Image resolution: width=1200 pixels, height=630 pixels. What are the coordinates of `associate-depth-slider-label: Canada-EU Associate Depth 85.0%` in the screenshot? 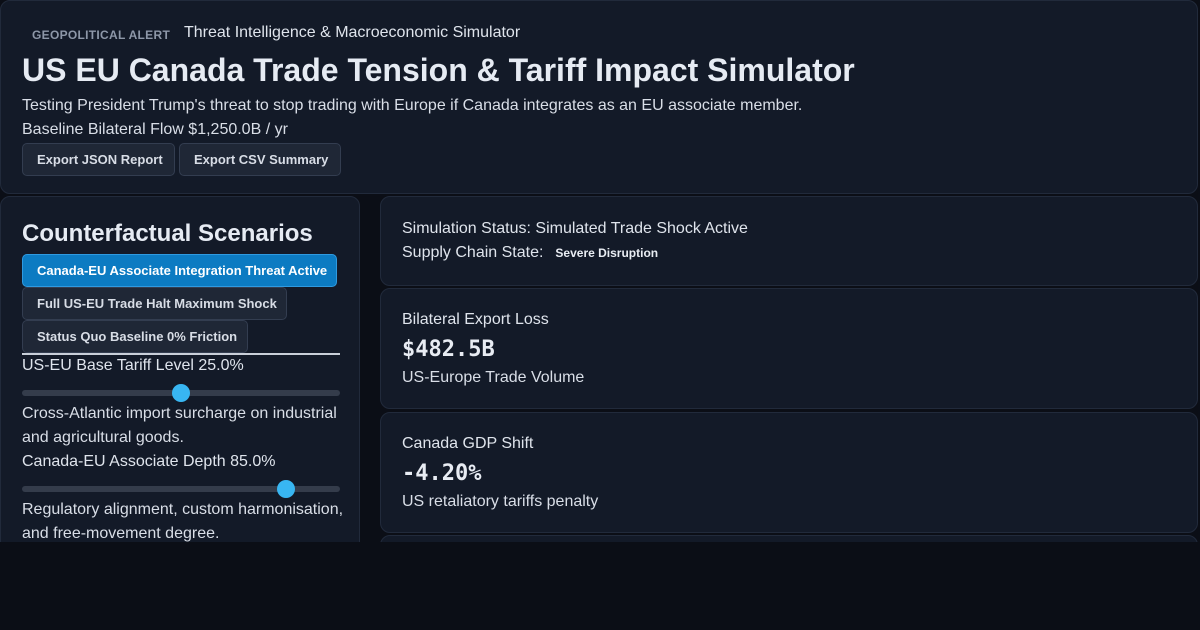 It's located at (149, 461).